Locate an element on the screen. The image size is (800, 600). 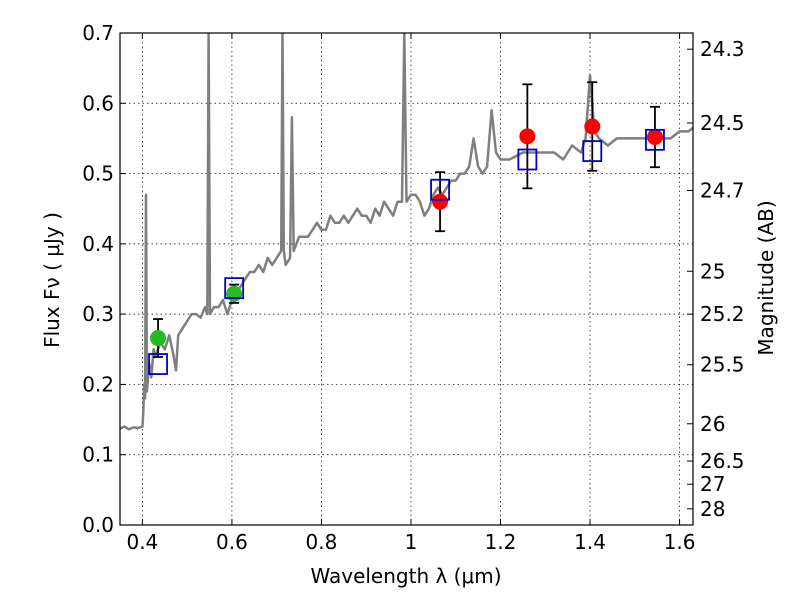
right-tick-label: 25 is located at coordinates (712, 271).